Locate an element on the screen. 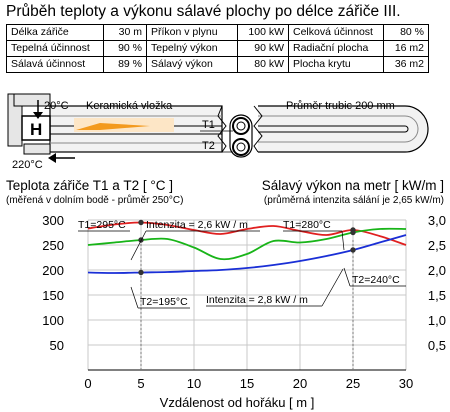 This screenshot has width=450, height=412. y-left-tick-label: 300 is located at coordinates (53, 220).